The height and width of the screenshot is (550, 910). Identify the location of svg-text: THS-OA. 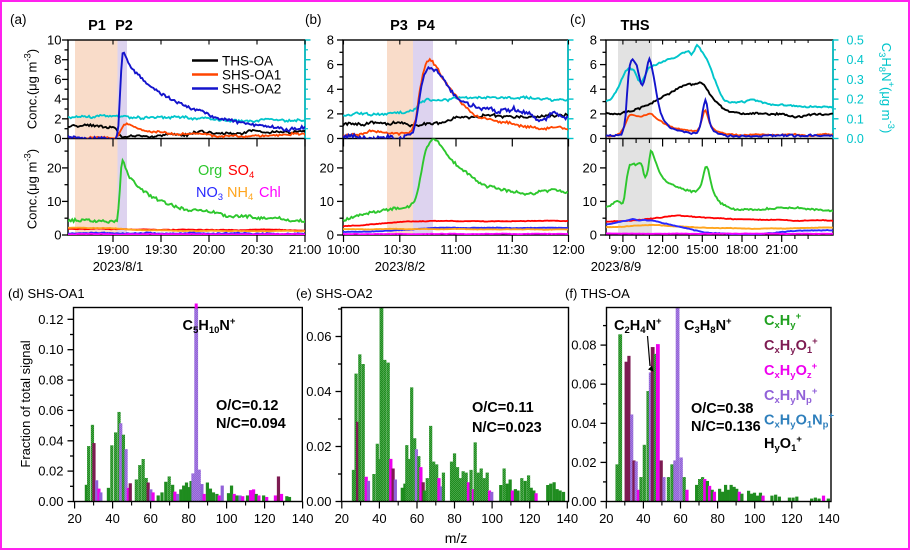
(247, 60).